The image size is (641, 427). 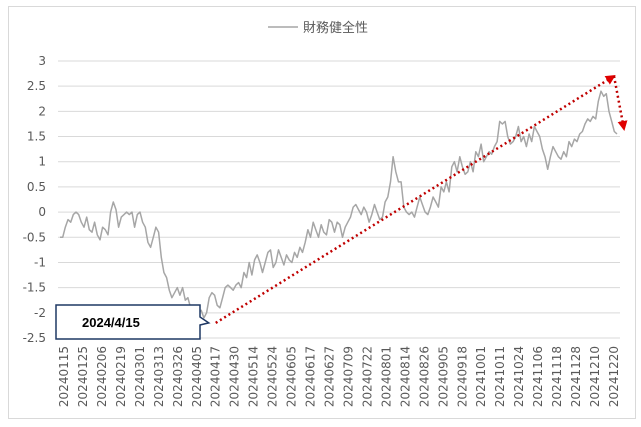 What do you see at coordinates (462, 376) in the screenshot?
I see `x-tick-label: 20240918` at bounding box center [462, 376].